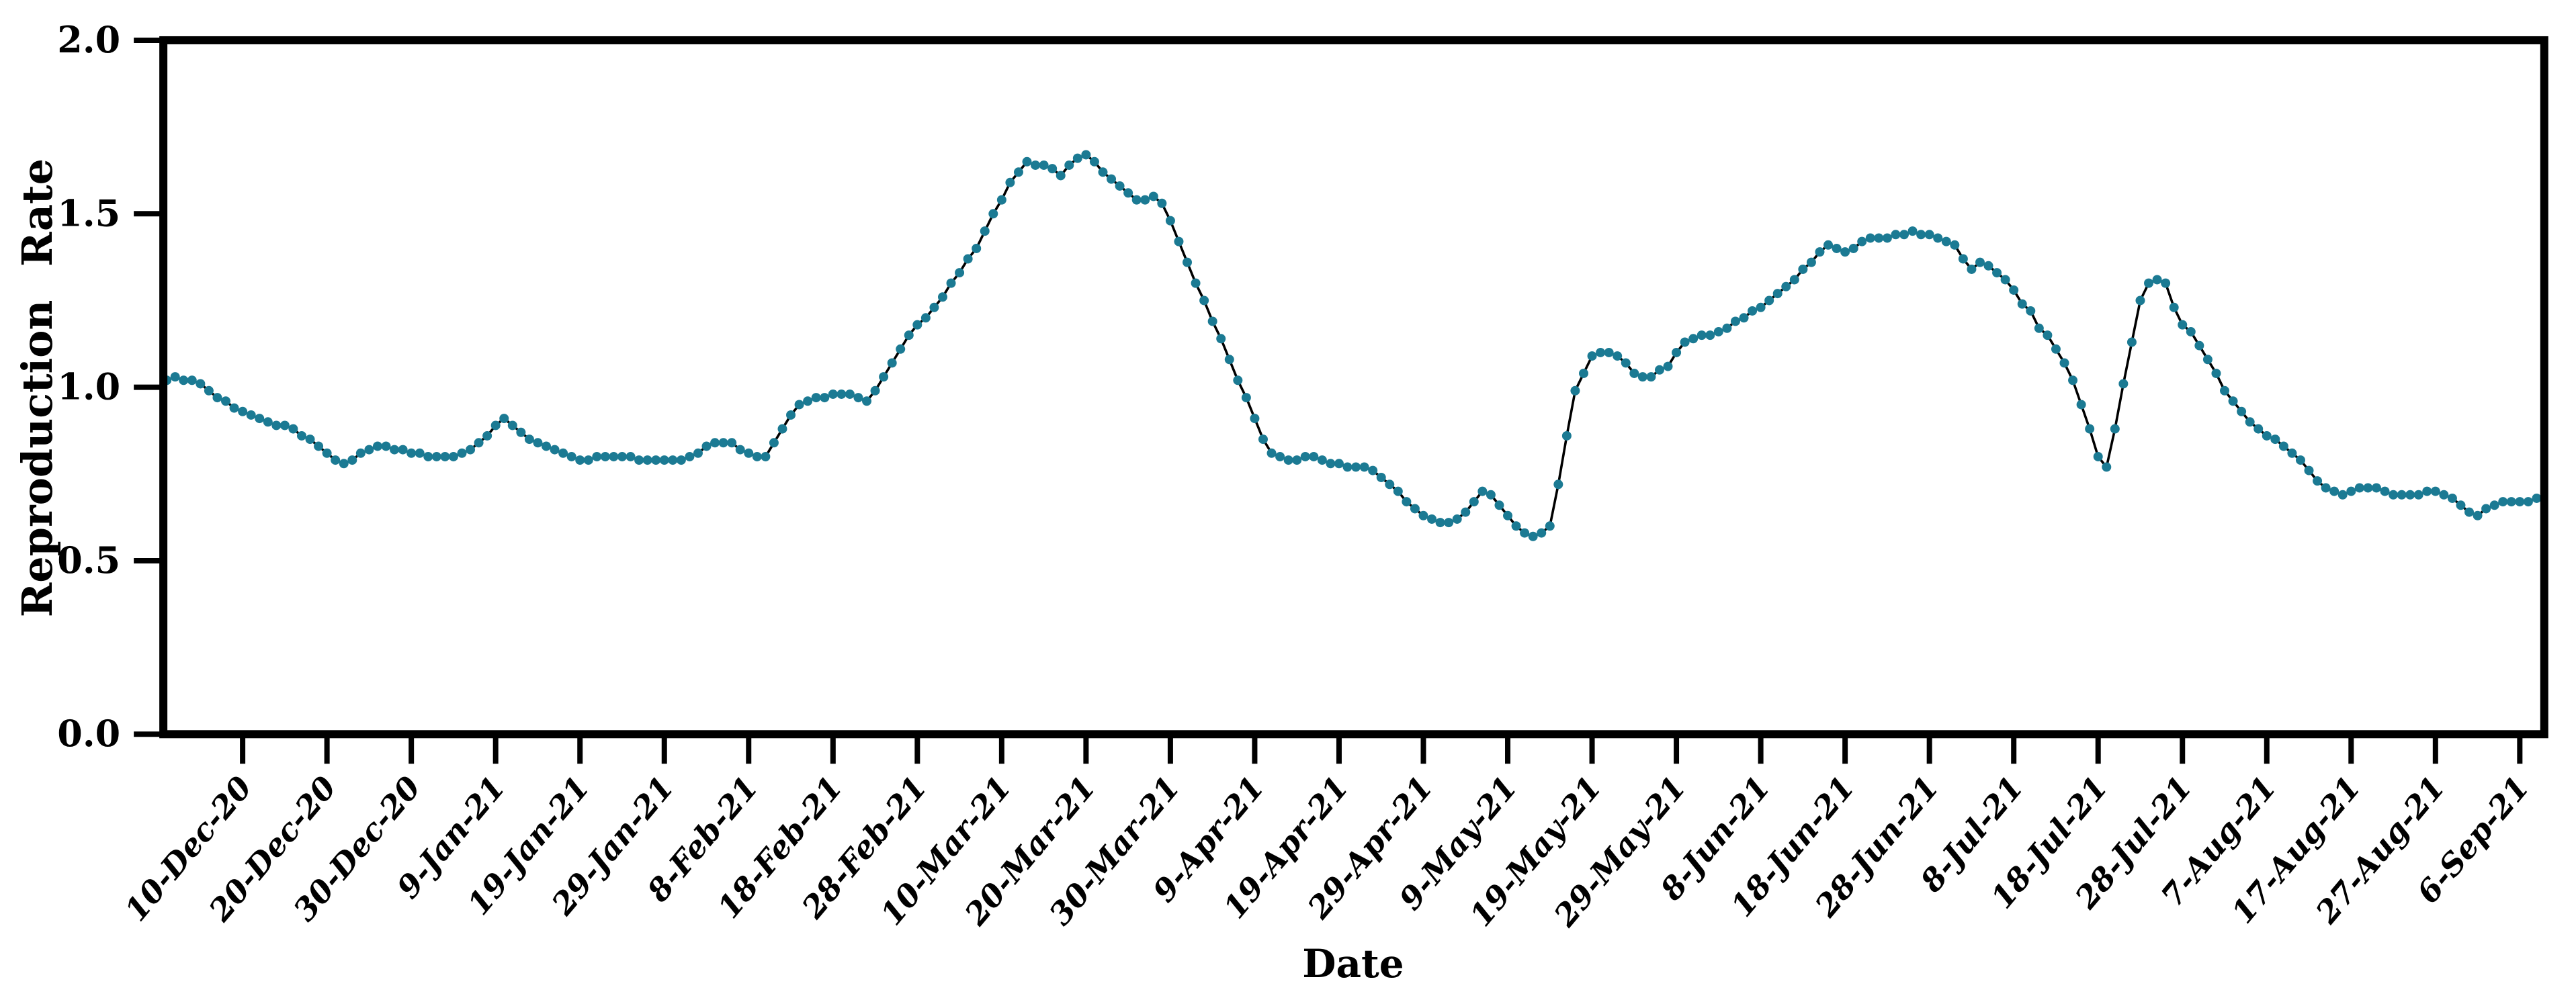 This screenshot has width=2576, height=1004. I want to click on y-axis-title: Reproduction Rate, so click(37, 387).